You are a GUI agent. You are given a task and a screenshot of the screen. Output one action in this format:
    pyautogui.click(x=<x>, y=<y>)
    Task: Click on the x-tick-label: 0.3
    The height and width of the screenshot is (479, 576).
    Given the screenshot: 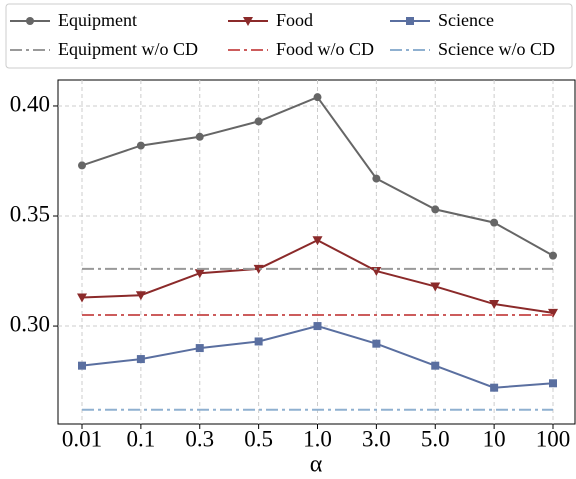 What is the action you would take?
    pyautogui.click(x=199, y=438)
    